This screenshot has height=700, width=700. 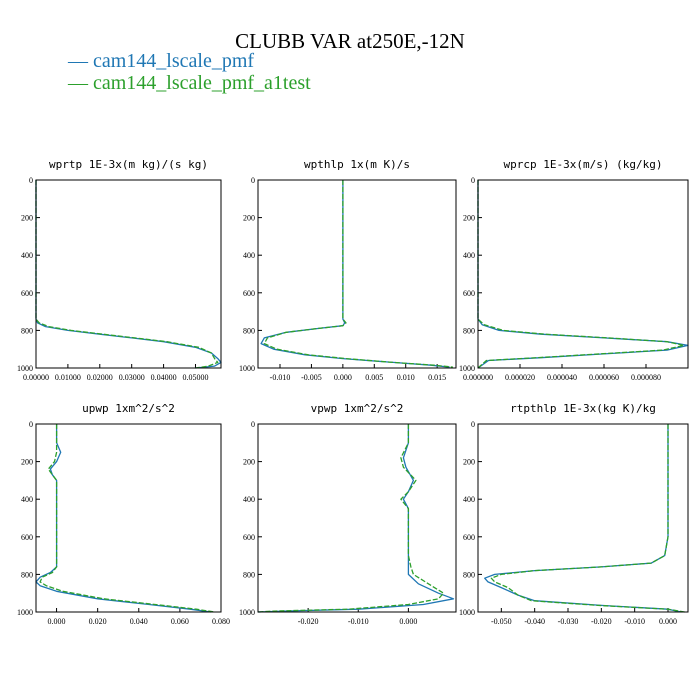 I want to click on x-tick-label: 0.000080, so click(x=646, y=377).